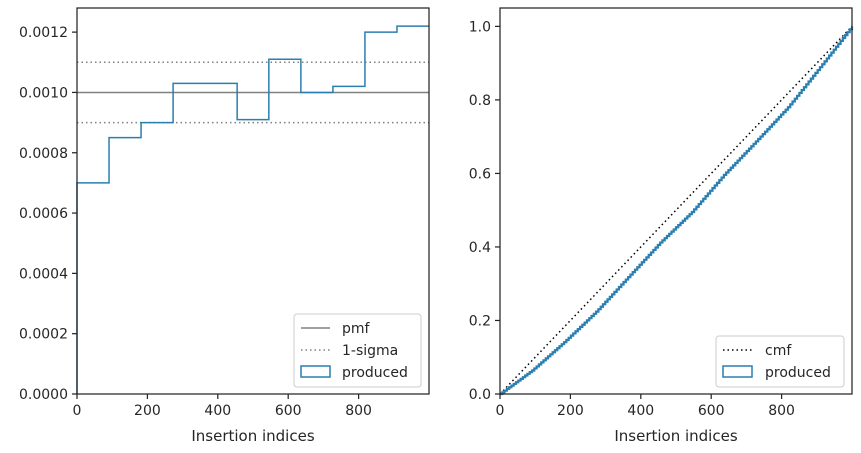 The height and width of the screenshot is (453, 861). I want to click on legend-cmf-label: cmf, so click(778, 351).